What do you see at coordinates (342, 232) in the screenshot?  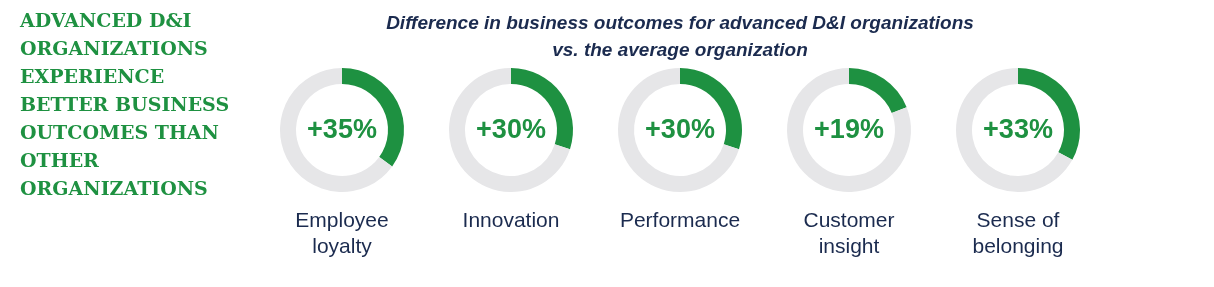 I see `text: Employee loyalty` at bounding box center [342, 232].